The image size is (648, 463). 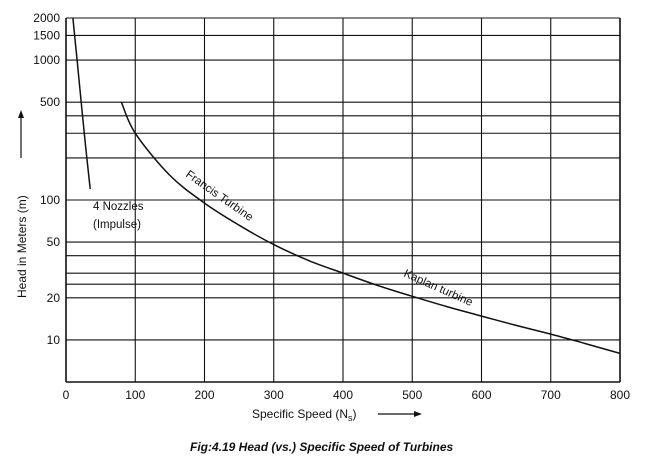 I want to click on x-axis-label-subscript: s, so click(x=350, y=418).